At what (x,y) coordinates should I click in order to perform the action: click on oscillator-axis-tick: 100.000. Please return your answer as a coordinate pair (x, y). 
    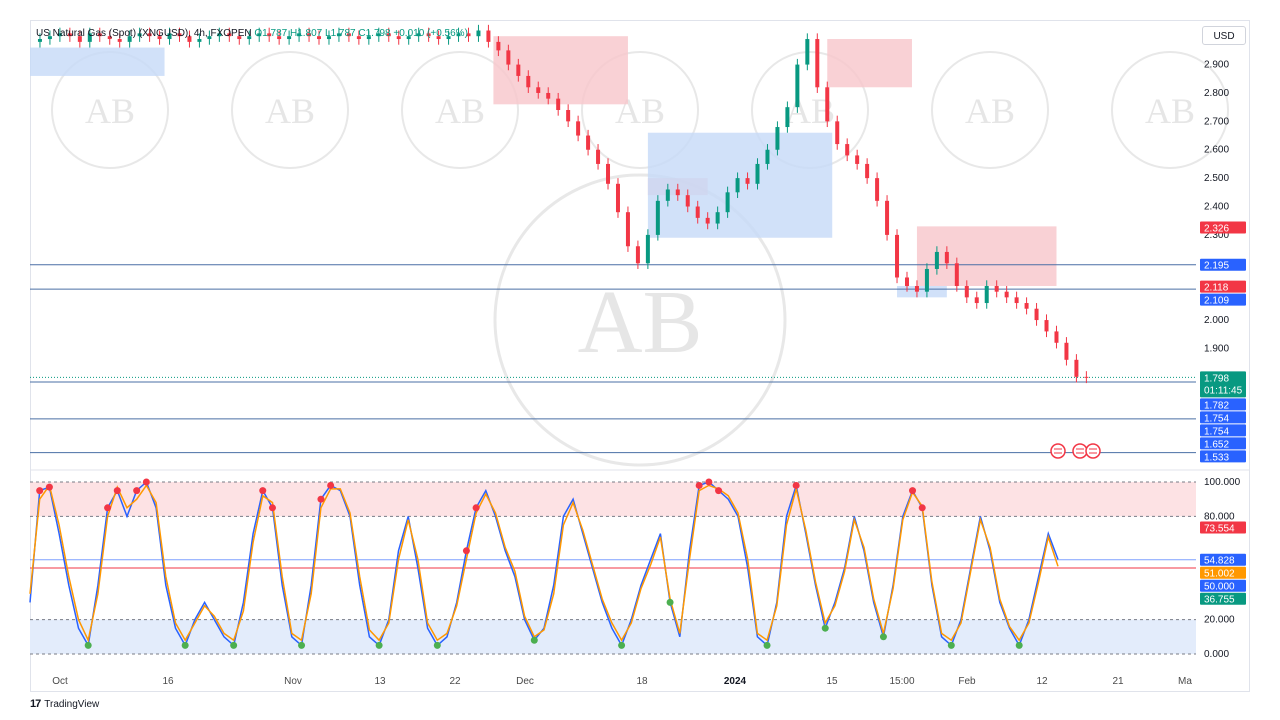
    Looking at the image, I should click on (1222, 482).